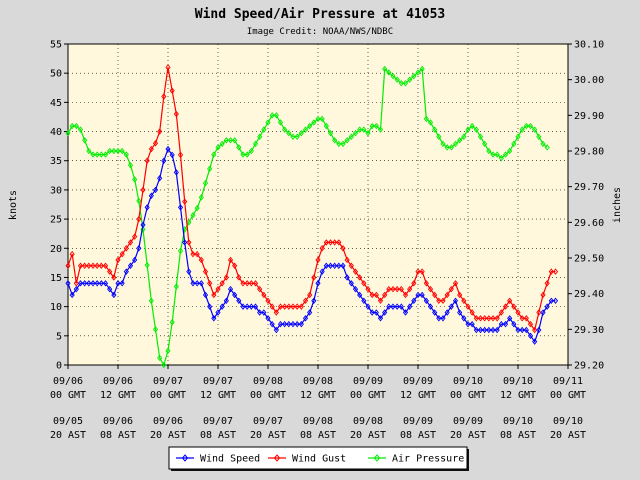 The width and height of the screenshot is (640, 480). What do you see at coordinates (518, 381) in the screenshot?
I see `x-tick-label: 09/10` at bounding box center [518, 381].